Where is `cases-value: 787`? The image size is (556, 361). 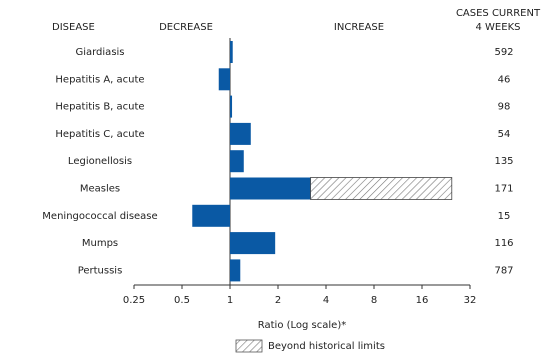 cases-value: 787 is located at coordinates (503, 270).